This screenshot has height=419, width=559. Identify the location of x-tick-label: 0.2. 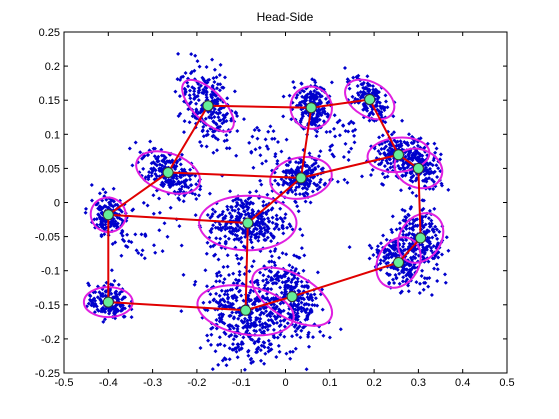
(373, 383).